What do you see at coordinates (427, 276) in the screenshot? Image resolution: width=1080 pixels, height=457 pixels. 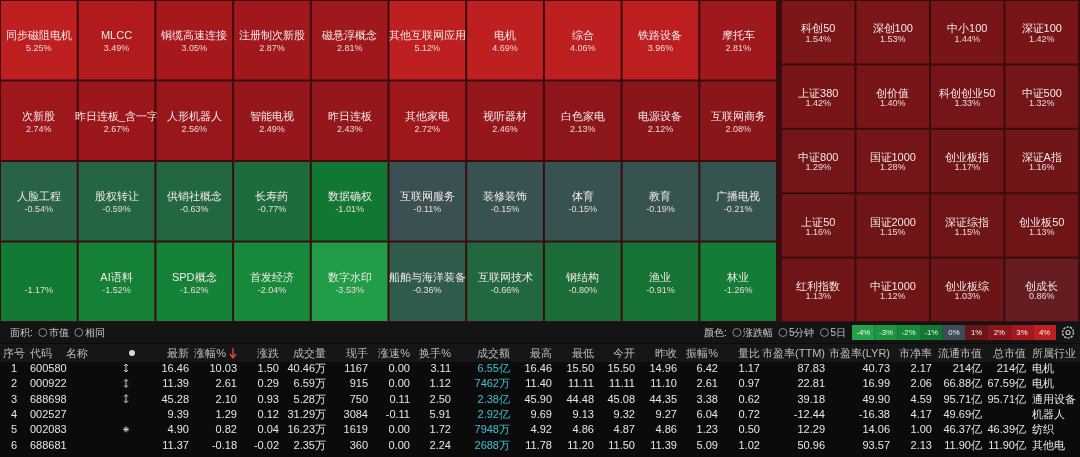 I see `tile-name: 船舶与海洋装备` at bounding box center [427, 276].